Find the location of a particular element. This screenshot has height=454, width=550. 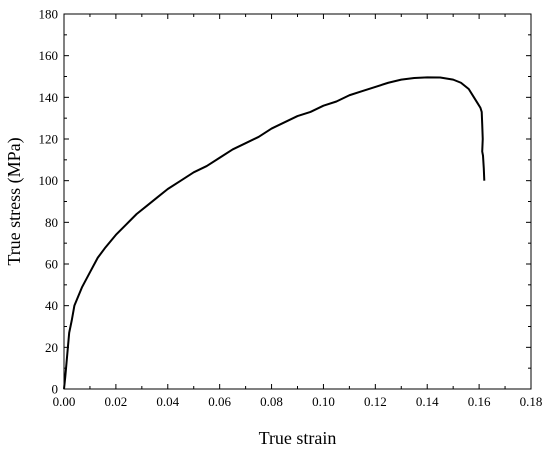

y-tick-label: 0 is located at coordinates (55, 389).